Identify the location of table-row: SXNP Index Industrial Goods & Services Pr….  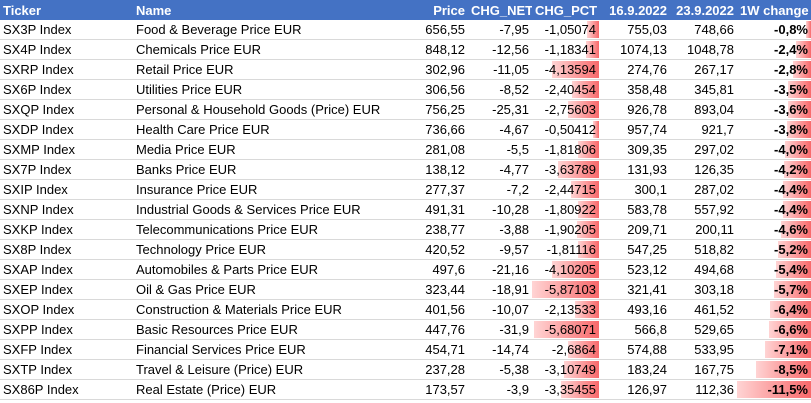
(405, 209).